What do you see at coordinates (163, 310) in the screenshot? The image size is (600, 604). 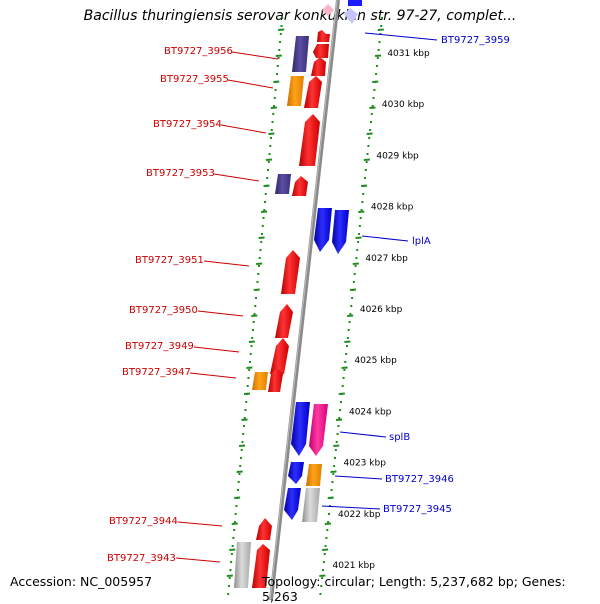 I see `gene-label-bt9727-3950: BT9727_3950` at bounding box center [163, 310].